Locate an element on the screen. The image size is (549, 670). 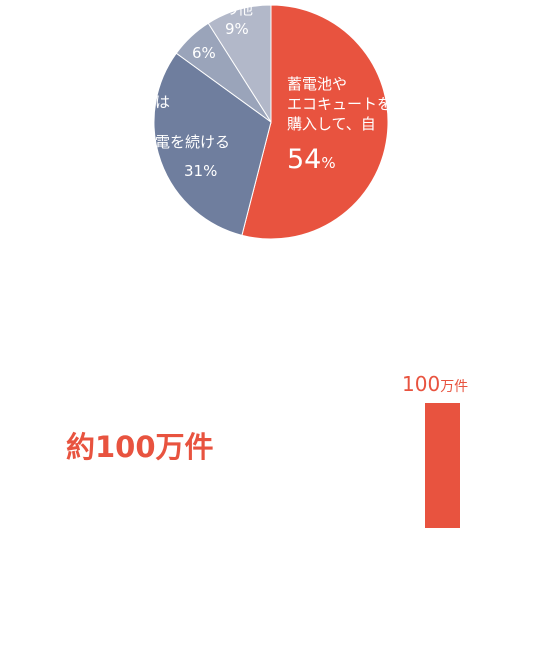
pie-label-0-line-1: エコキュートを is located at coordinates (339, 104).